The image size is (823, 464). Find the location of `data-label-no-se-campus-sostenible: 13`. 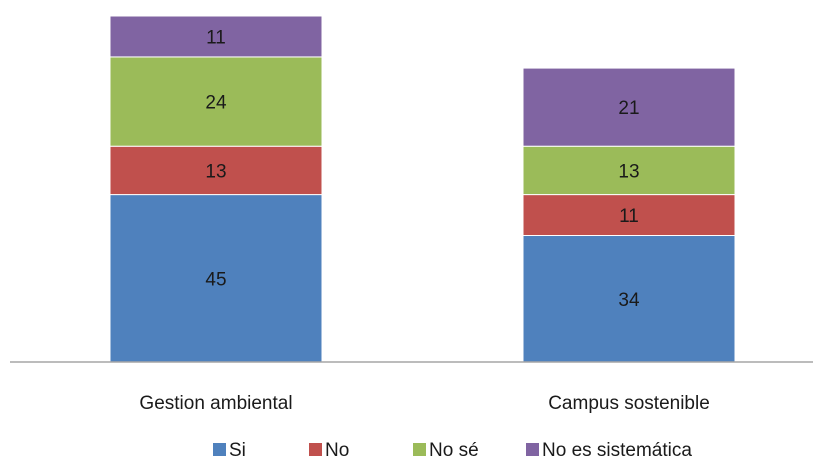

data-label-no-se-campus-sostenible: 13 is located at coordinates (628, 171).